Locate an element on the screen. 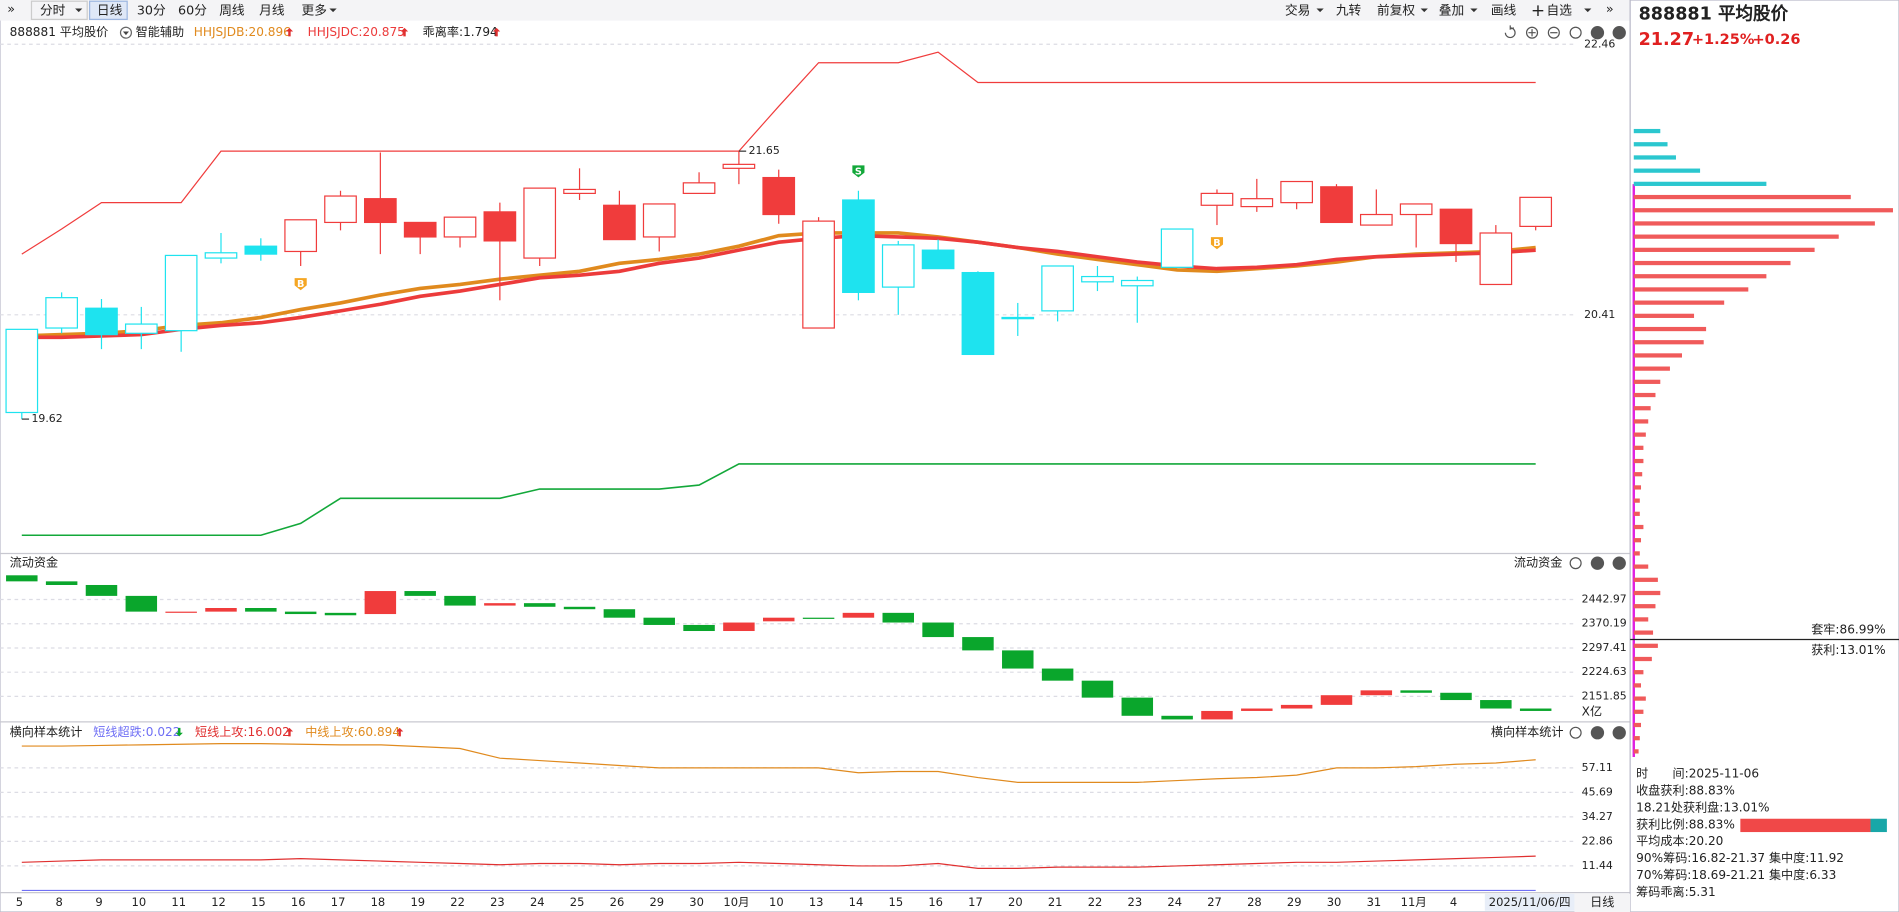  info-row: 平均成本:20.20 is located at coordinates (1679, 841).